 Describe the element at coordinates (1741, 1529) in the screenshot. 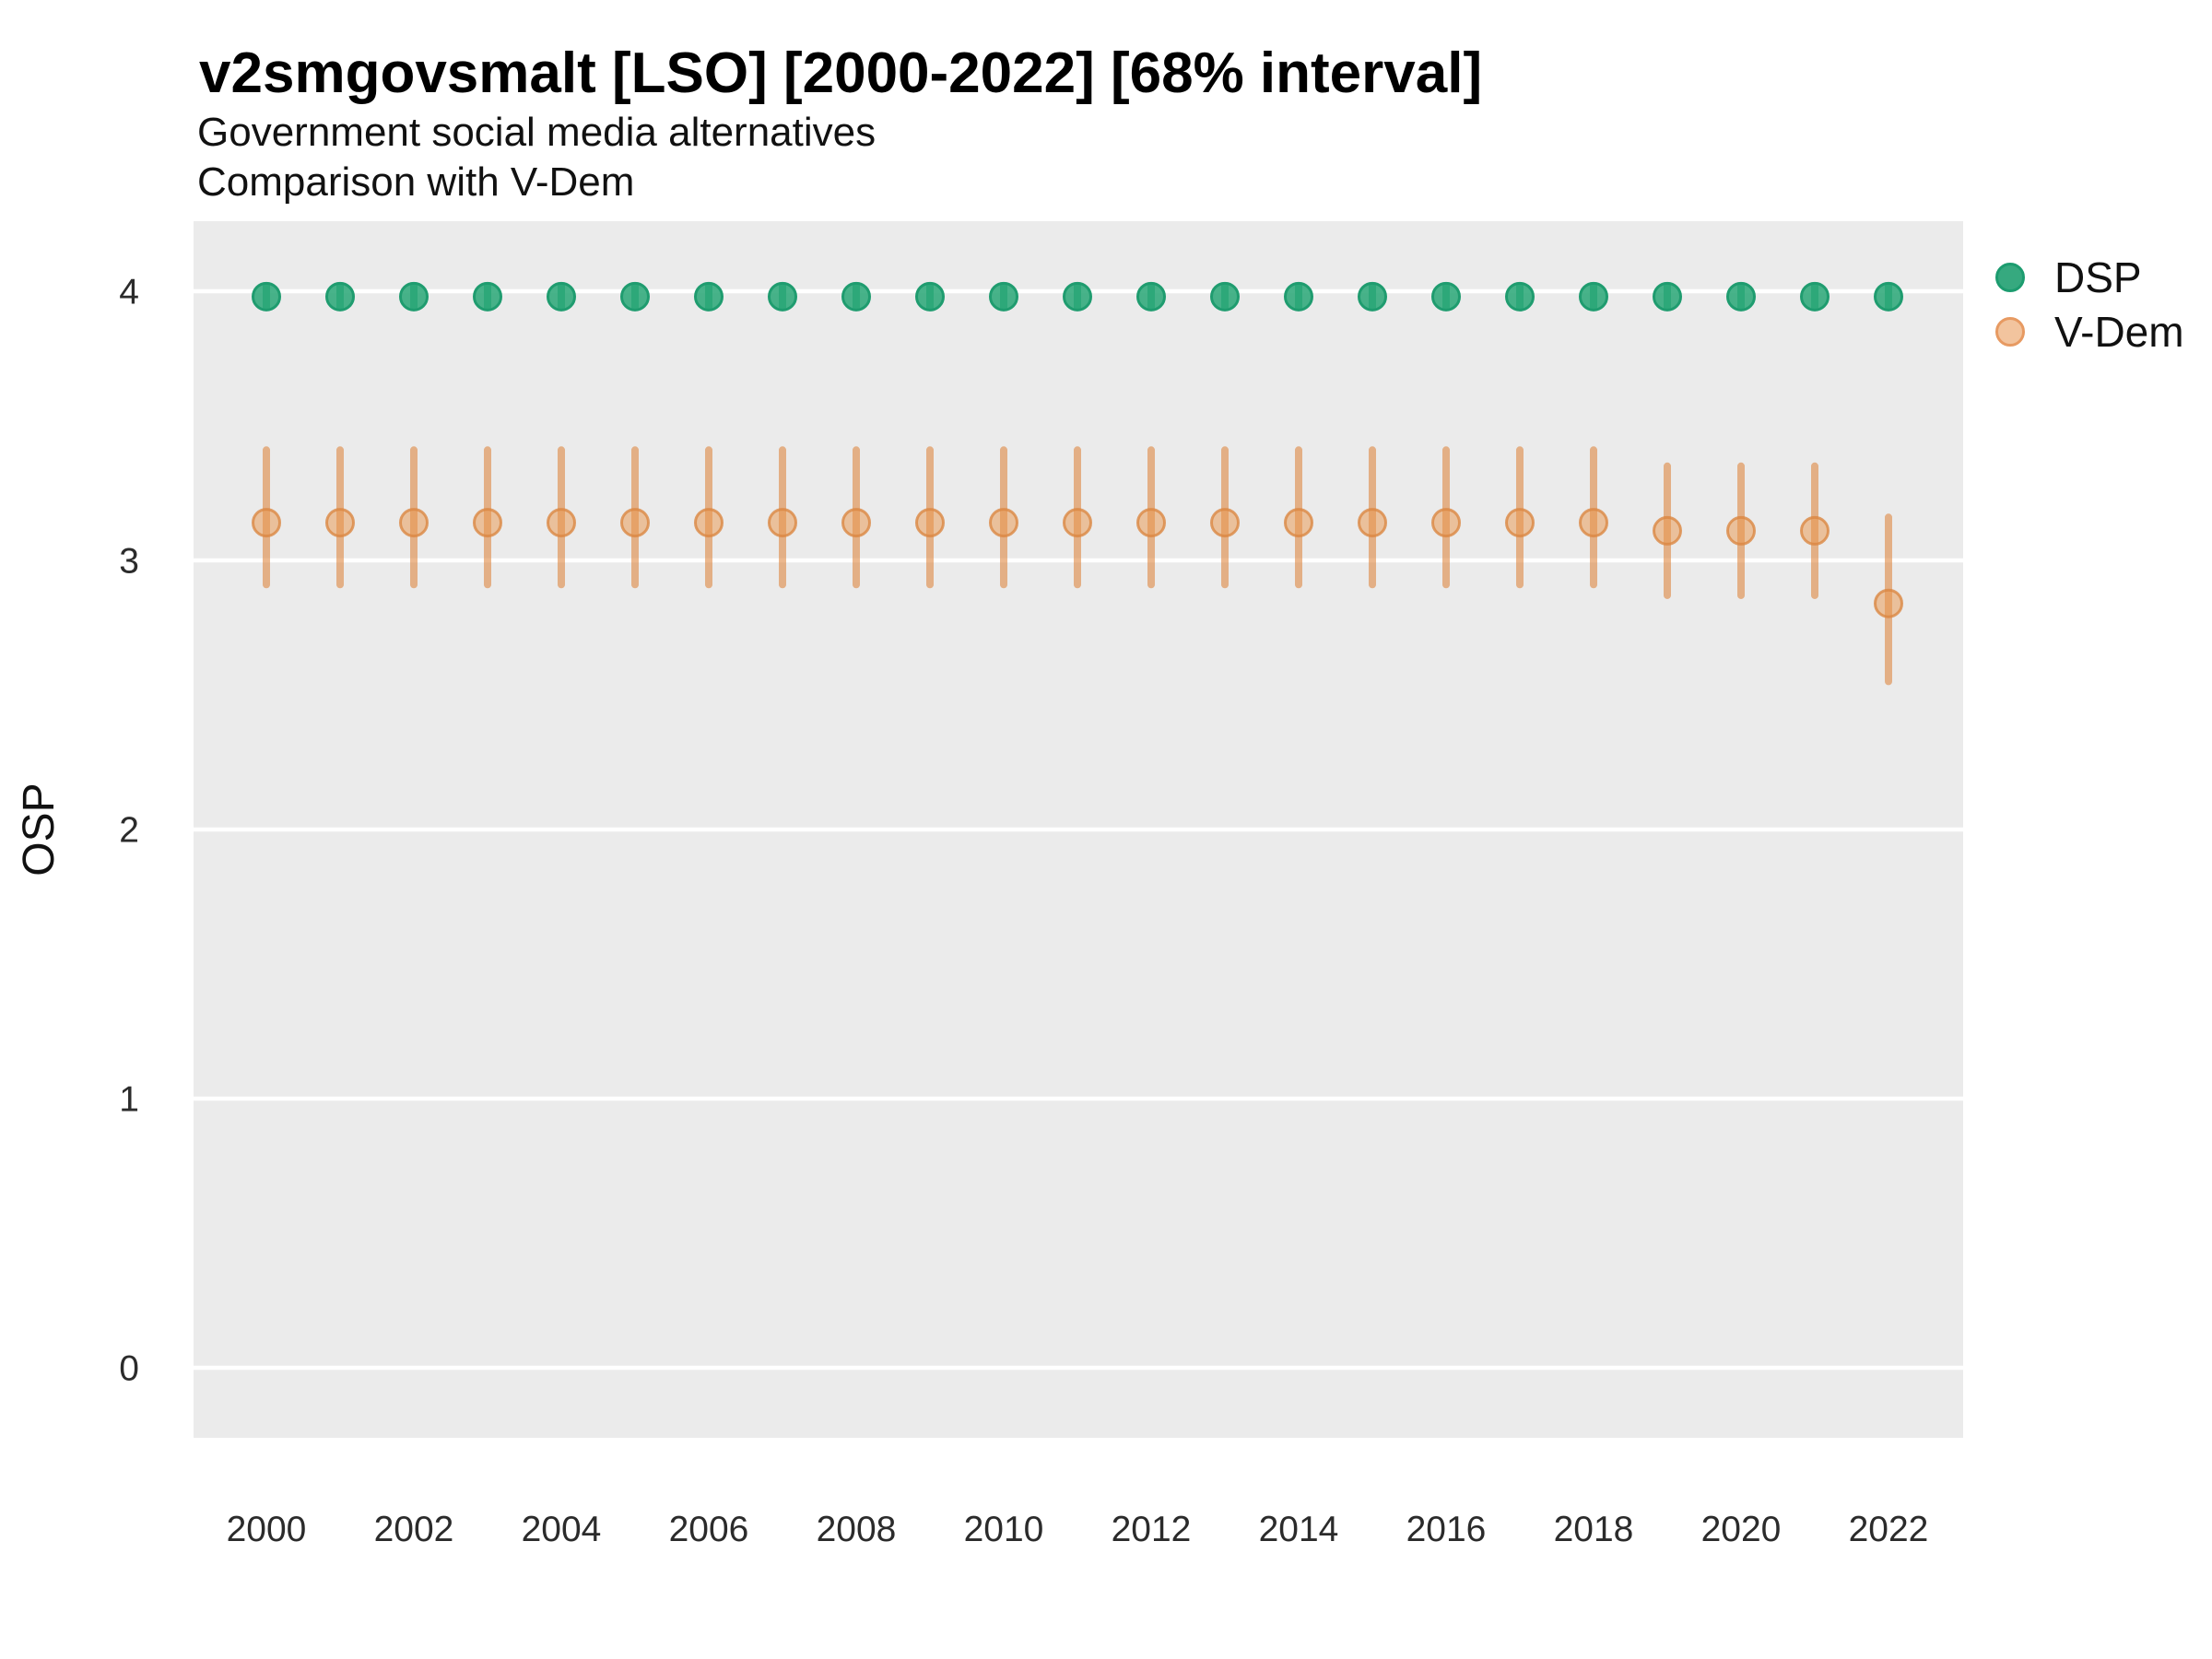

I see `x-tick-label: 2020` at that location.